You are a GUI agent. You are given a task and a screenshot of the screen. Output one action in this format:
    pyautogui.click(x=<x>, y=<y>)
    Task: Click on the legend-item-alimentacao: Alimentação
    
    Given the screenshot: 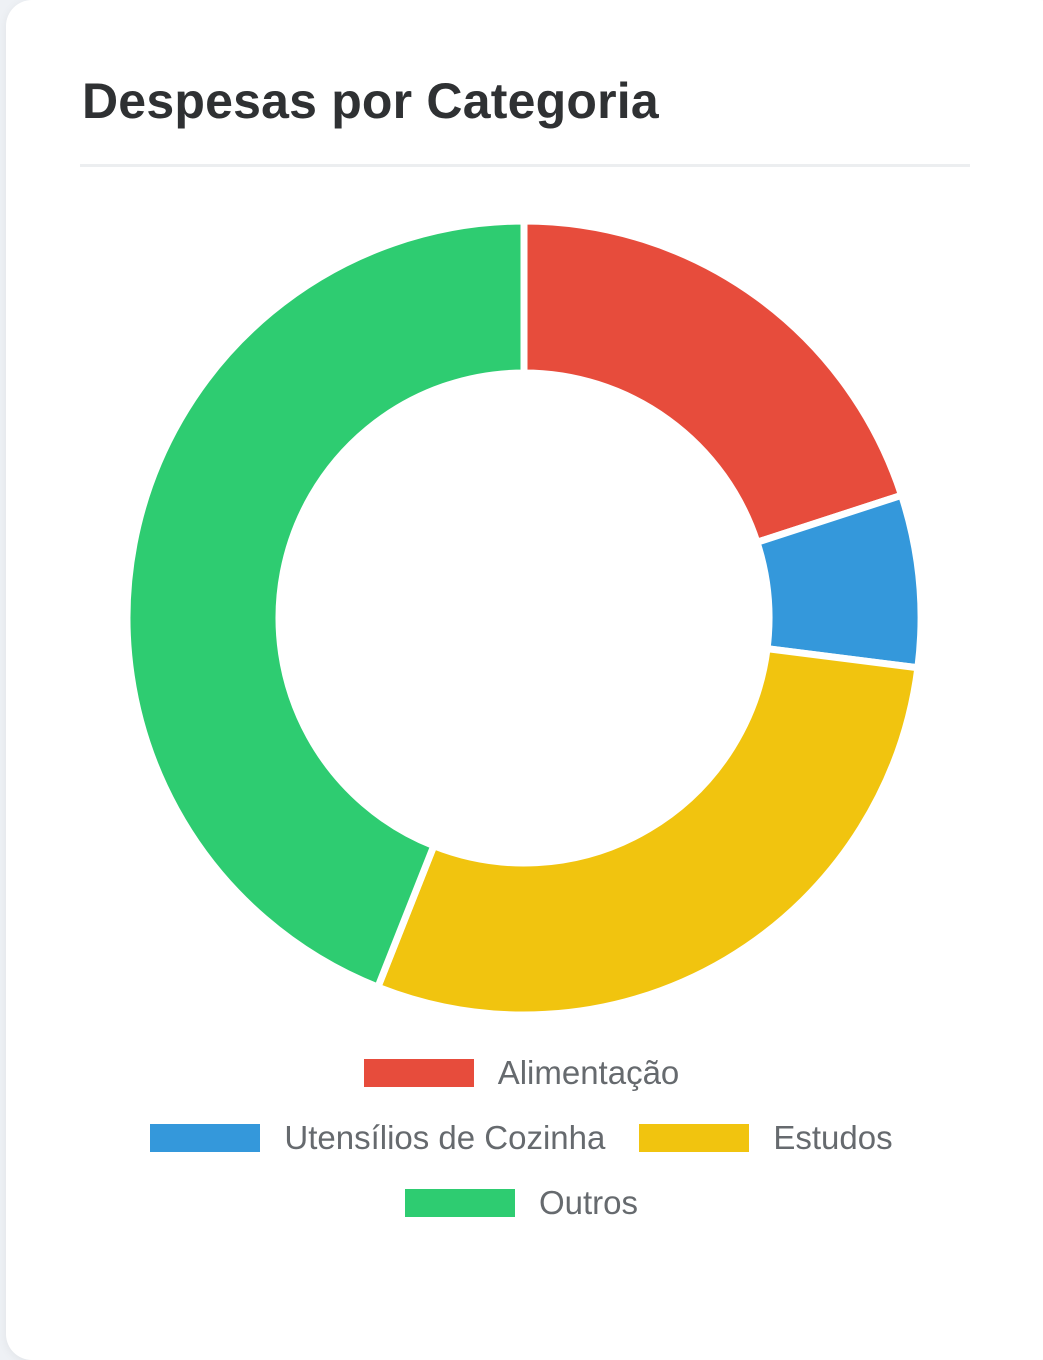 What is the action you would take?
    pyautogui.click(x=521, y=1072)
    